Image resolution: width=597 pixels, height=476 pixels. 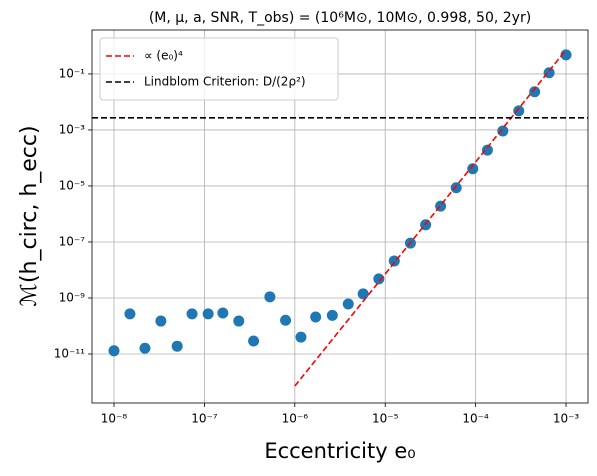 What do you see at coordinates (72, 129) in the screenshot?
I see `y-tick-label: 10⁻³` at bounding box center [72, 129].